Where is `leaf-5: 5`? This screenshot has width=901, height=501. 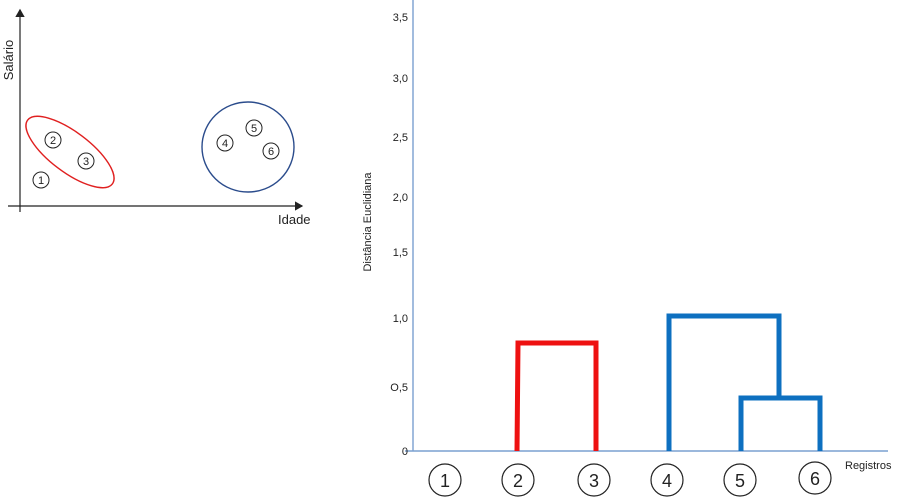 leaf-5: 5 is located at coordinates (740, 480).